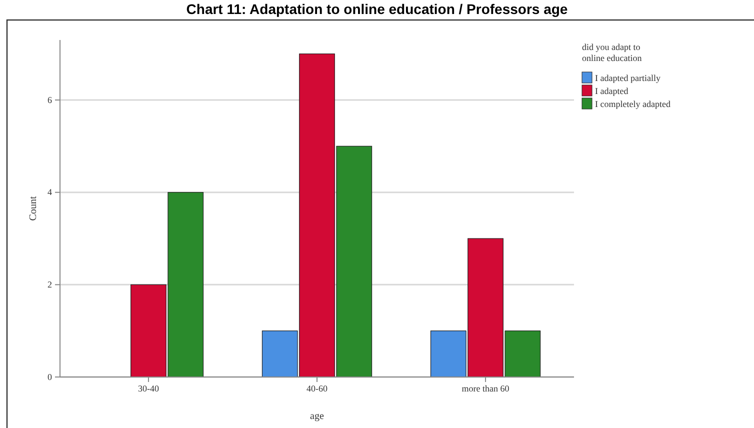  Describe the element at coordinates (628, 78) in the screenshot. I see `legend-label: I adapted partially` at that location.